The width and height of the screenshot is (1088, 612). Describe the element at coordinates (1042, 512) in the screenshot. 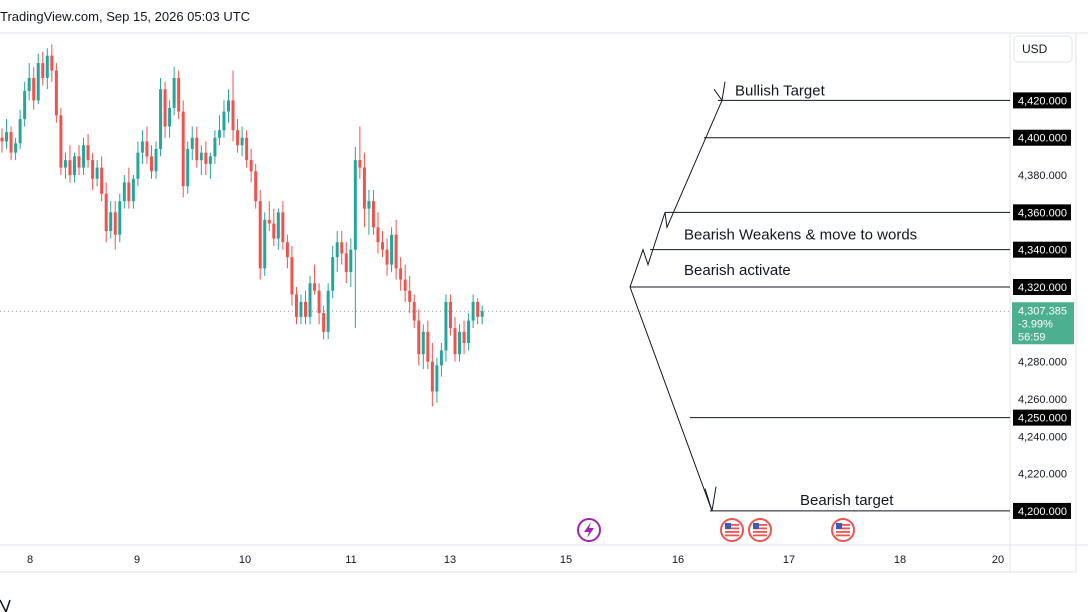

I see `price-tick-label: 4,200.000` at that location.